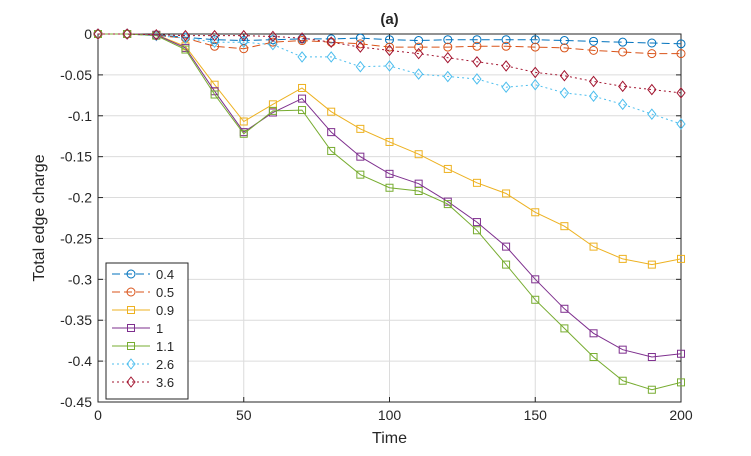  I want to click on series-3.6, so click(389, 63).